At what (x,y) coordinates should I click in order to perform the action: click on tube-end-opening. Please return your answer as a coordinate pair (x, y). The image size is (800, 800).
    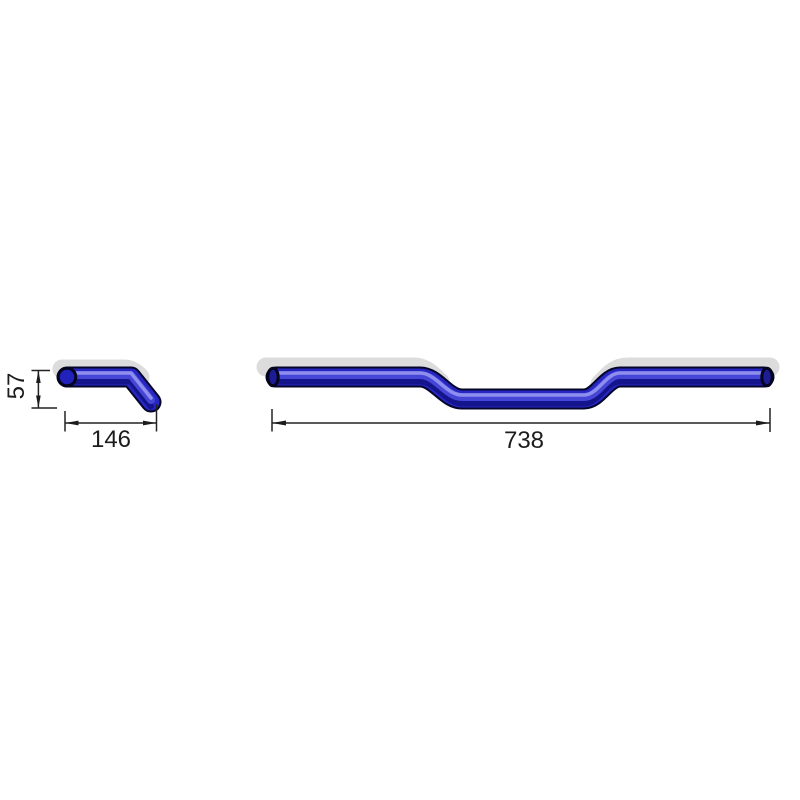
    Looking at the image, I should click on (67, 377).